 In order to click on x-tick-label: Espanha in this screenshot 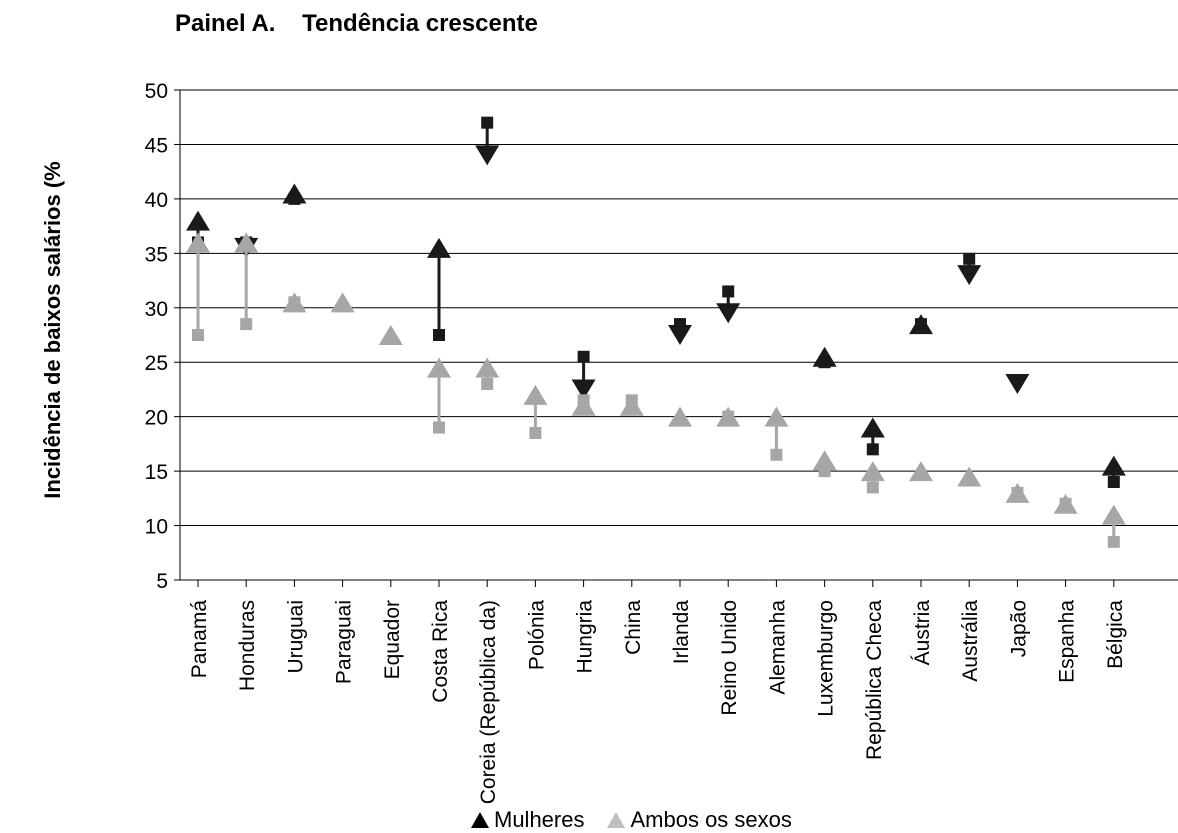, I will do `click(1067, 641)`.